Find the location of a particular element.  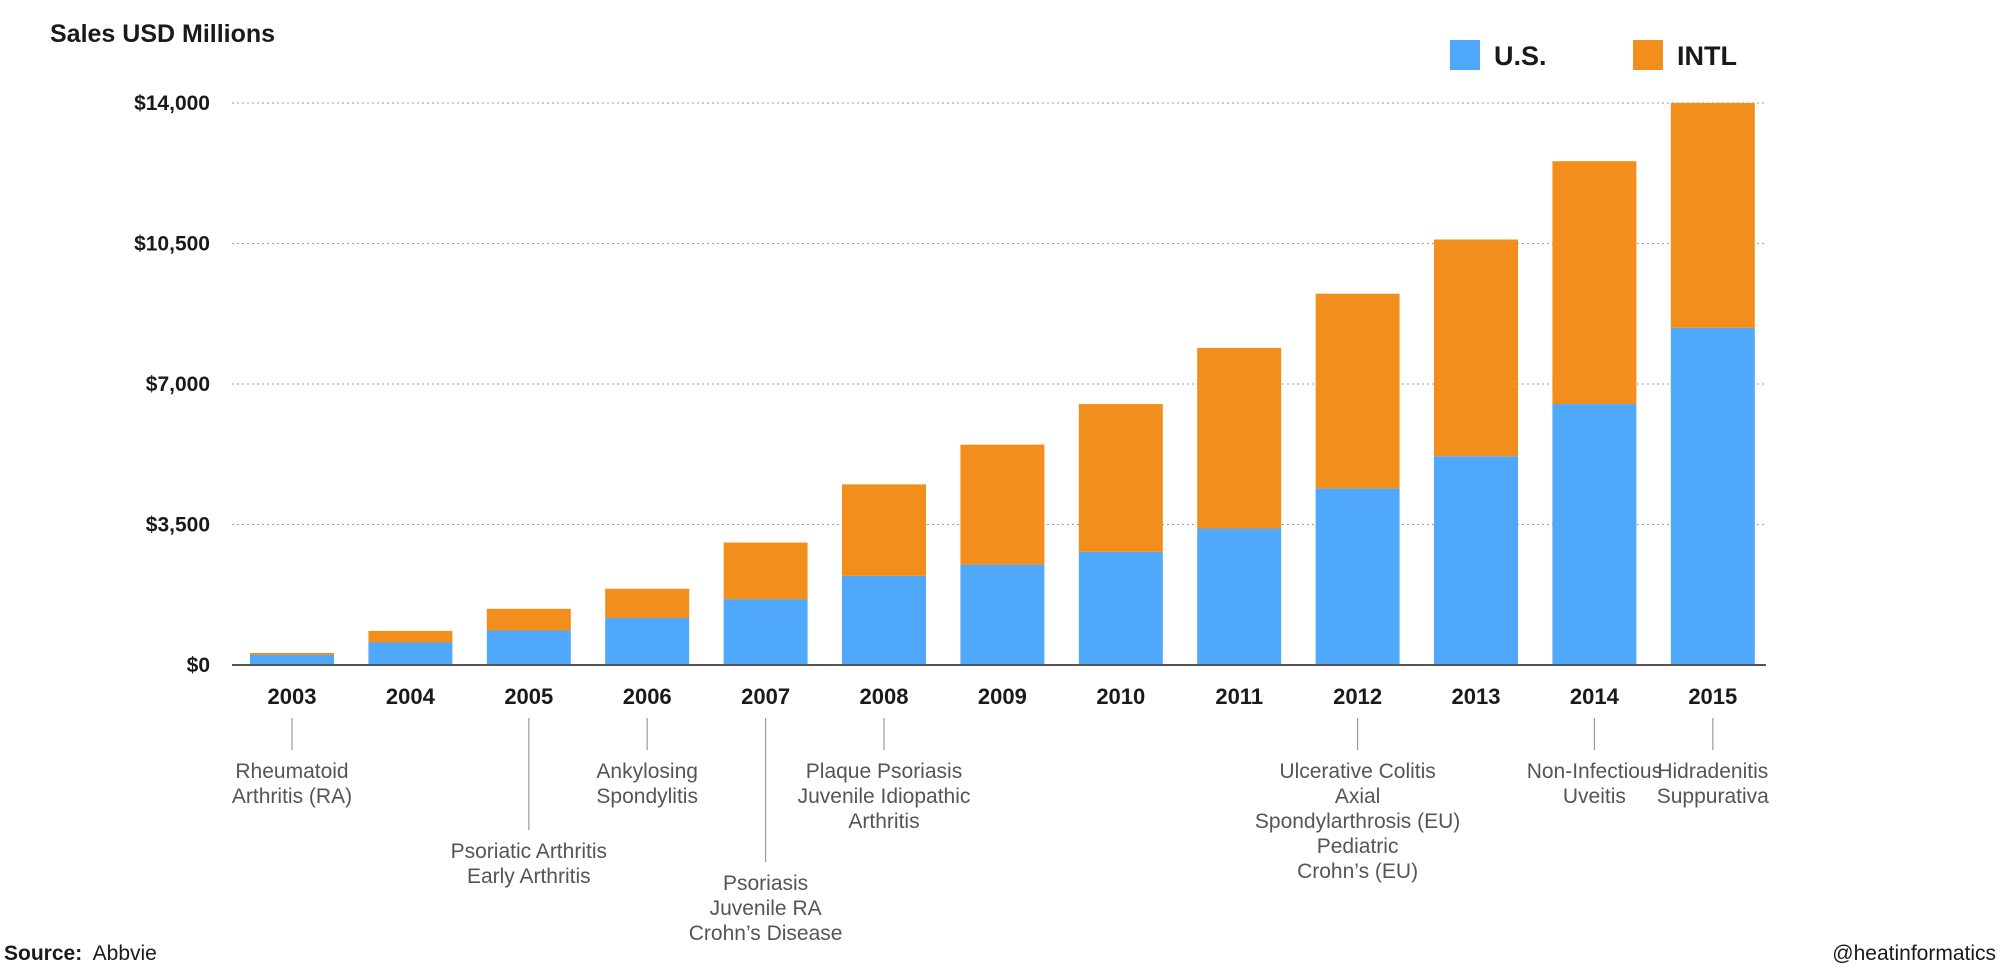

bar-intl-2006 is located at coordinates (647, 603).